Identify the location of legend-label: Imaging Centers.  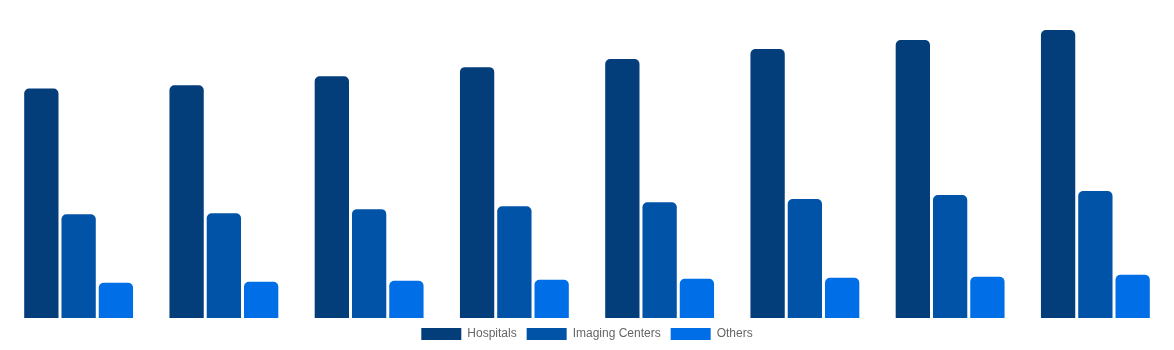
(616, 333).